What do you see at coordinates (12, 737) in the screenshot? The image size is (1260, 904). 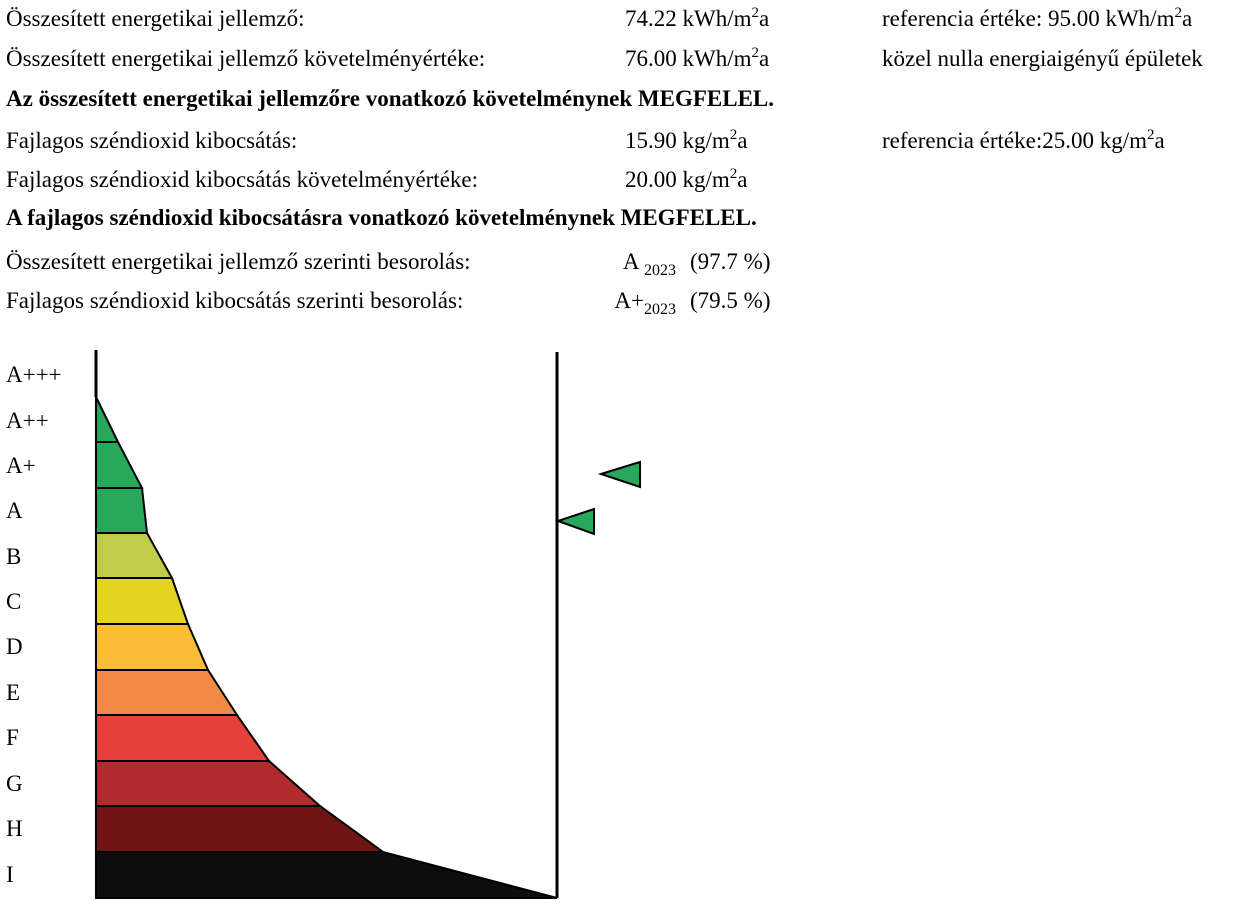 I see `class-label-8: F` at bounding box center [12, 737].